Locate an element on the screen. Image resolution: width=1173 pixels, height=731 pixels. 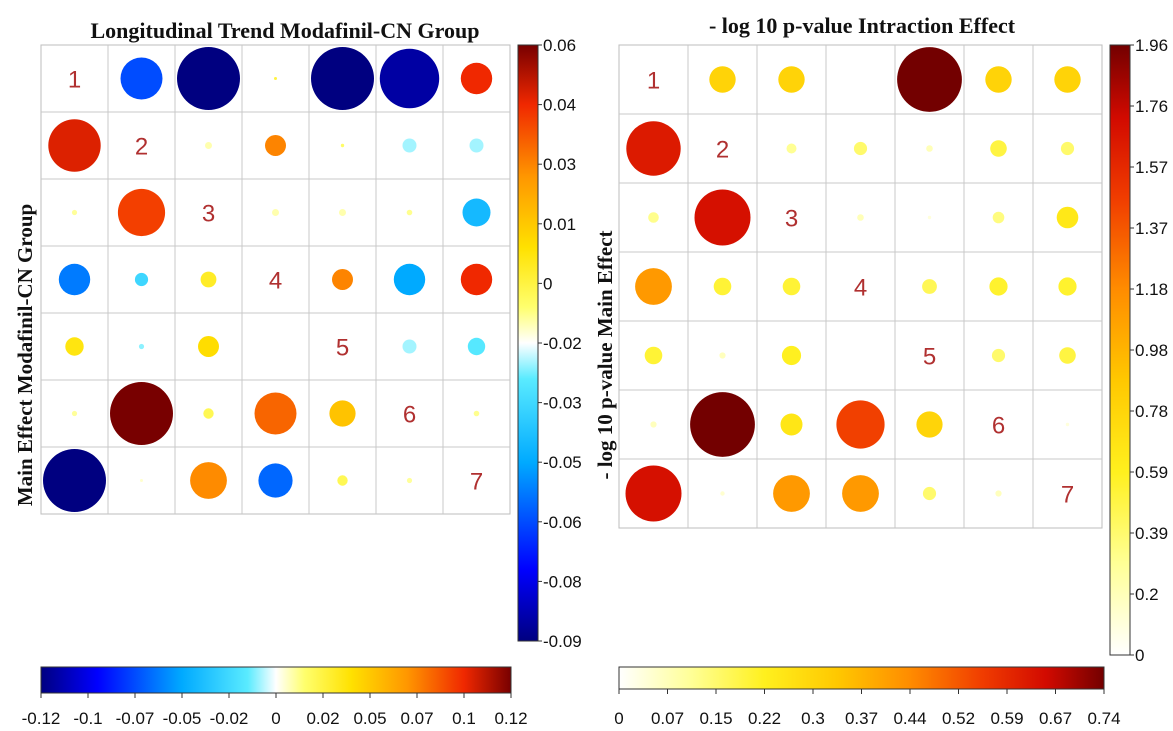
diagonal-label: 4 is located at coordinates (275, 281).